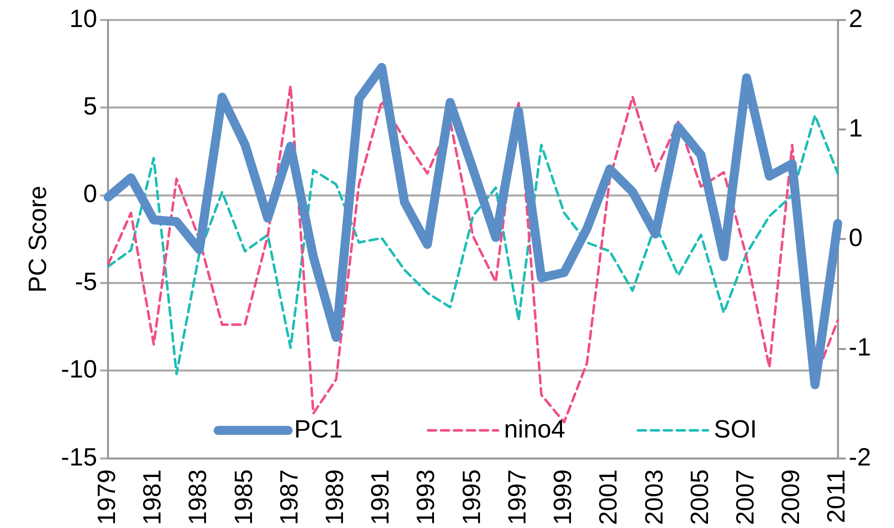  Describe the element at coordinates (198, 497) in the screenshot. I see `x-tick-label: 1983` at that location.